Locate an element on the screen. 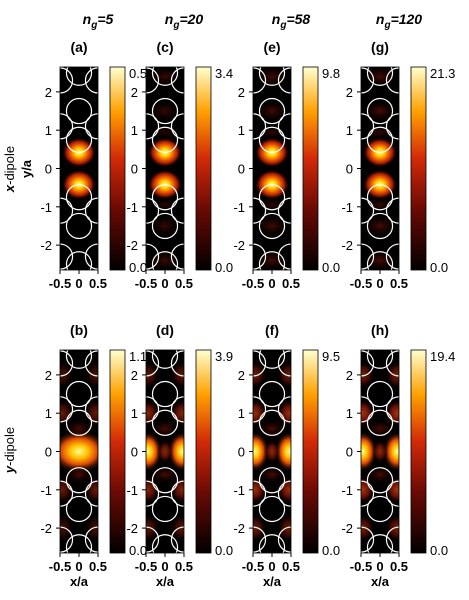 The image size is (469, 600). field-panel: 2 1 0 -1 -2 -0.5 0 0.5x/a (h) 19.4 0.0 is located at coordinates (398, 455).